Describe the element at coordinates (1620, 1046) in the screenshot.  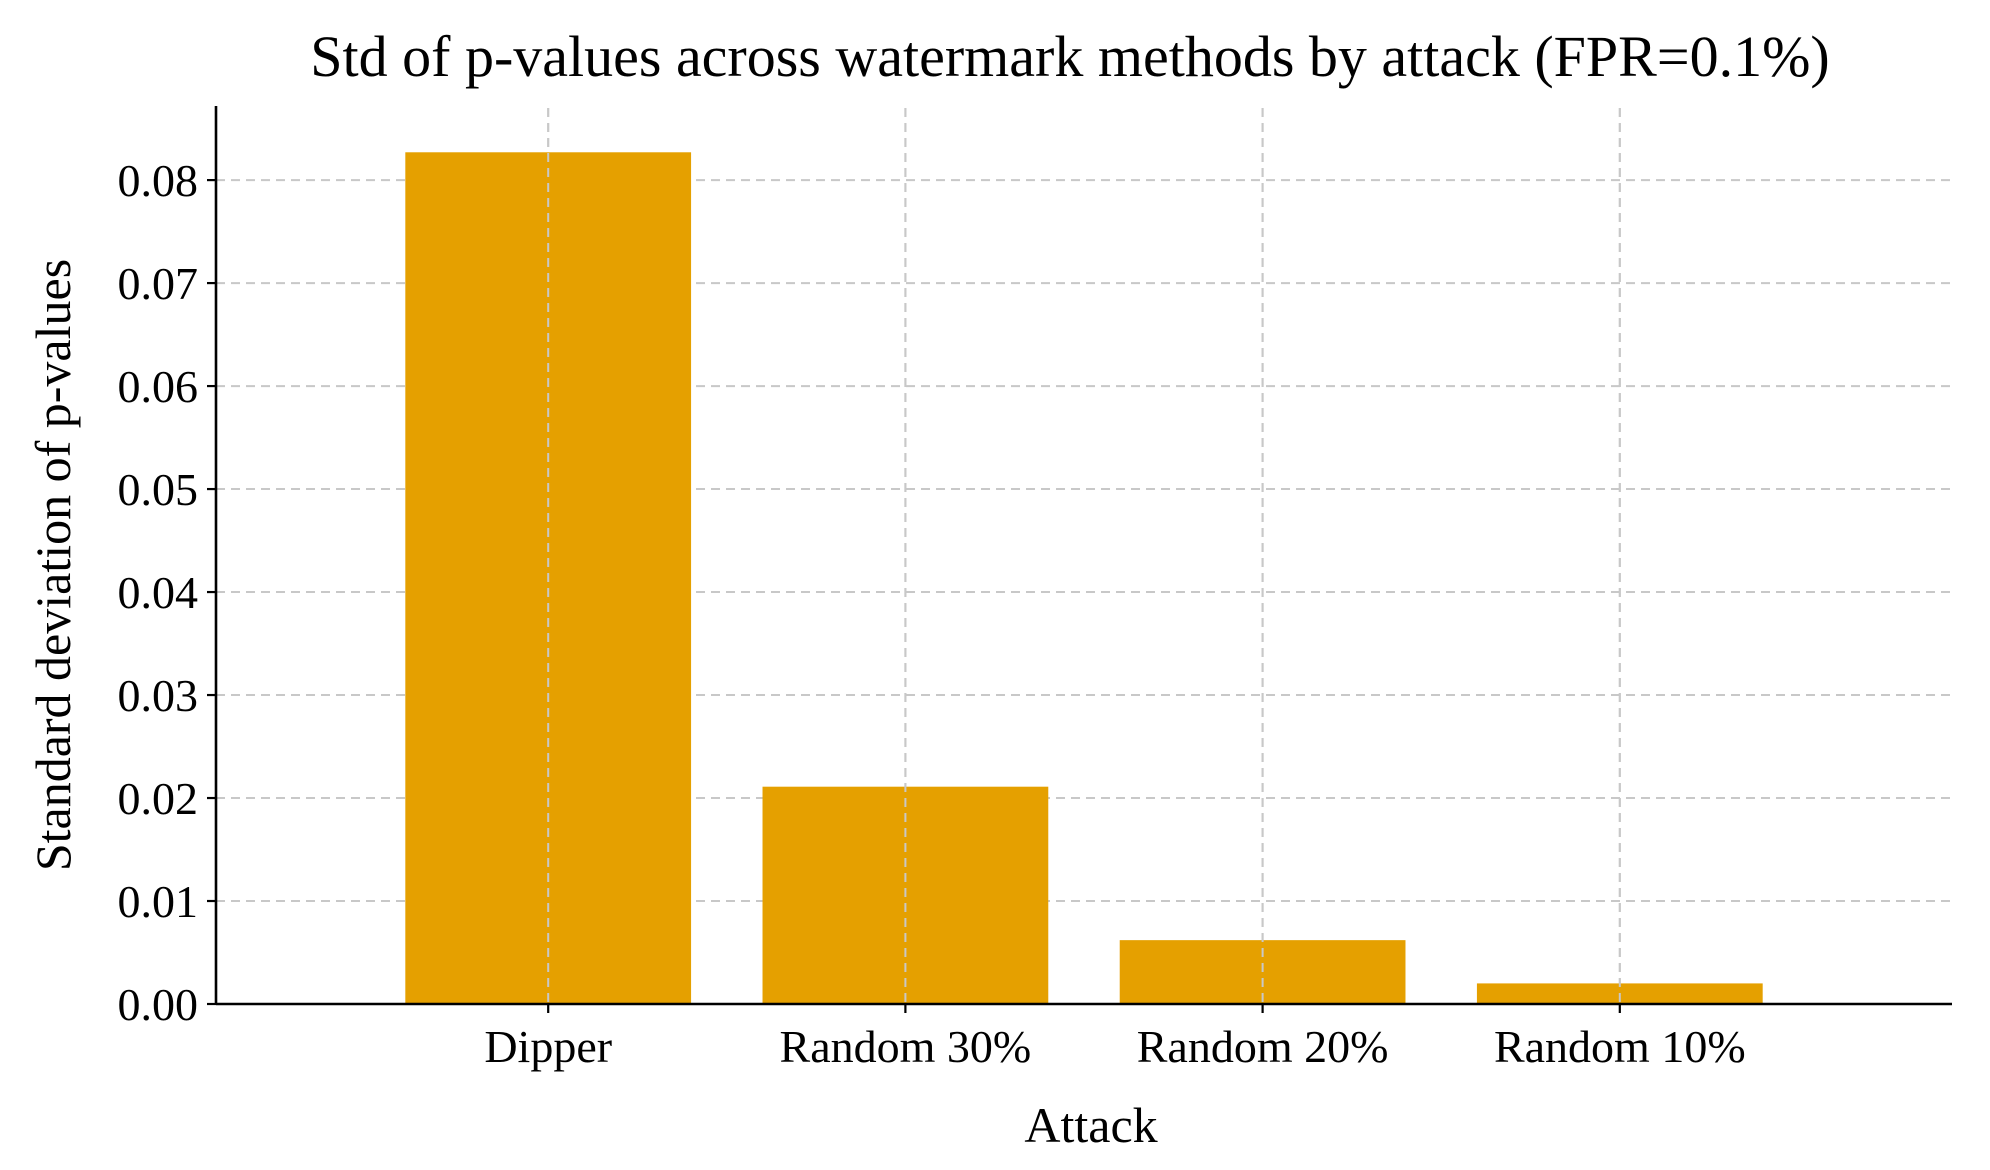
I see `x-tick-label: Random 10%` at that location.